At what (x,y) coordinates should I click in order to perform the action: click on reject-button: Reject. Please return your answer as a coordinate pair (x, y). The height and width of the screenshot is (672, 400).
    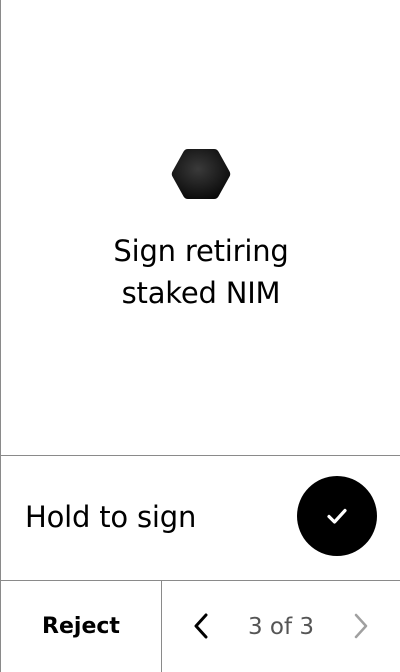
    Looking at the image, I should click on (81, 626).